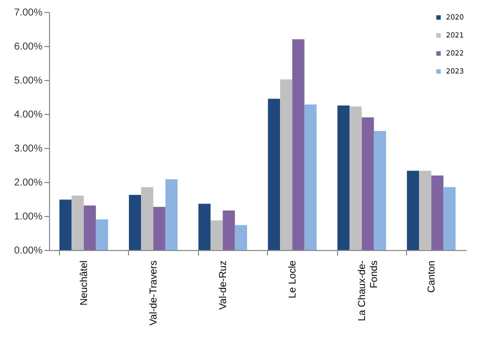 Image resolution: width=491 pixels, height=340 pixels. What do you see at coordinates (292, 279) in the screenshot?
I see `x-tick-label: Le Locle` at bounding box center [292, 279].